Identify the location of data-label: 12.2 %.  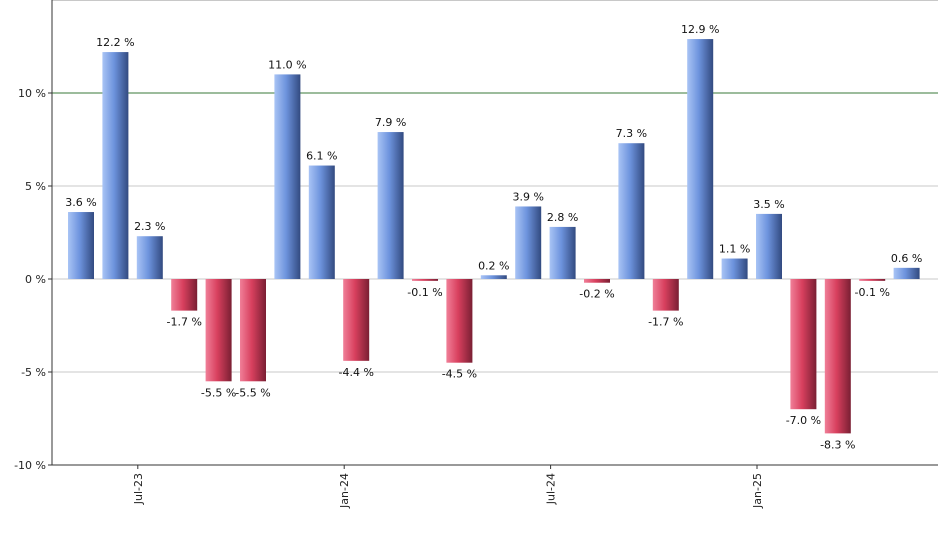
(115, 42).